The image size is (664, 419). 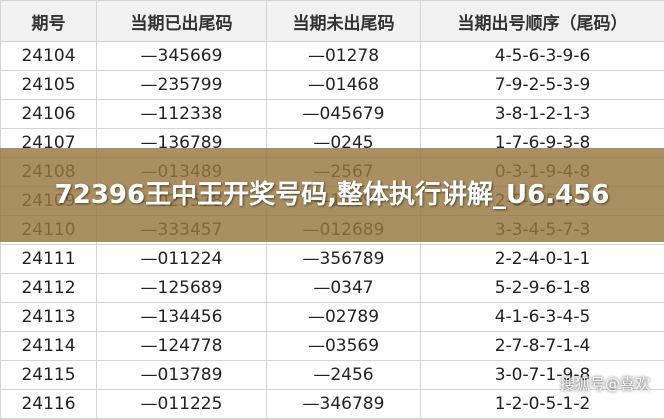 I want to click on table-cell: 24104, so click(x=49, y=56).